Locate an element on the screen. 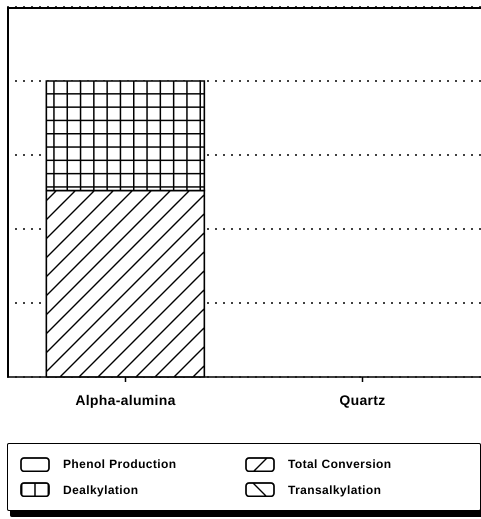 The width and height of the screenshot is (481, 519). x-tick-label: Quartz is located at coordinates (362, 400).